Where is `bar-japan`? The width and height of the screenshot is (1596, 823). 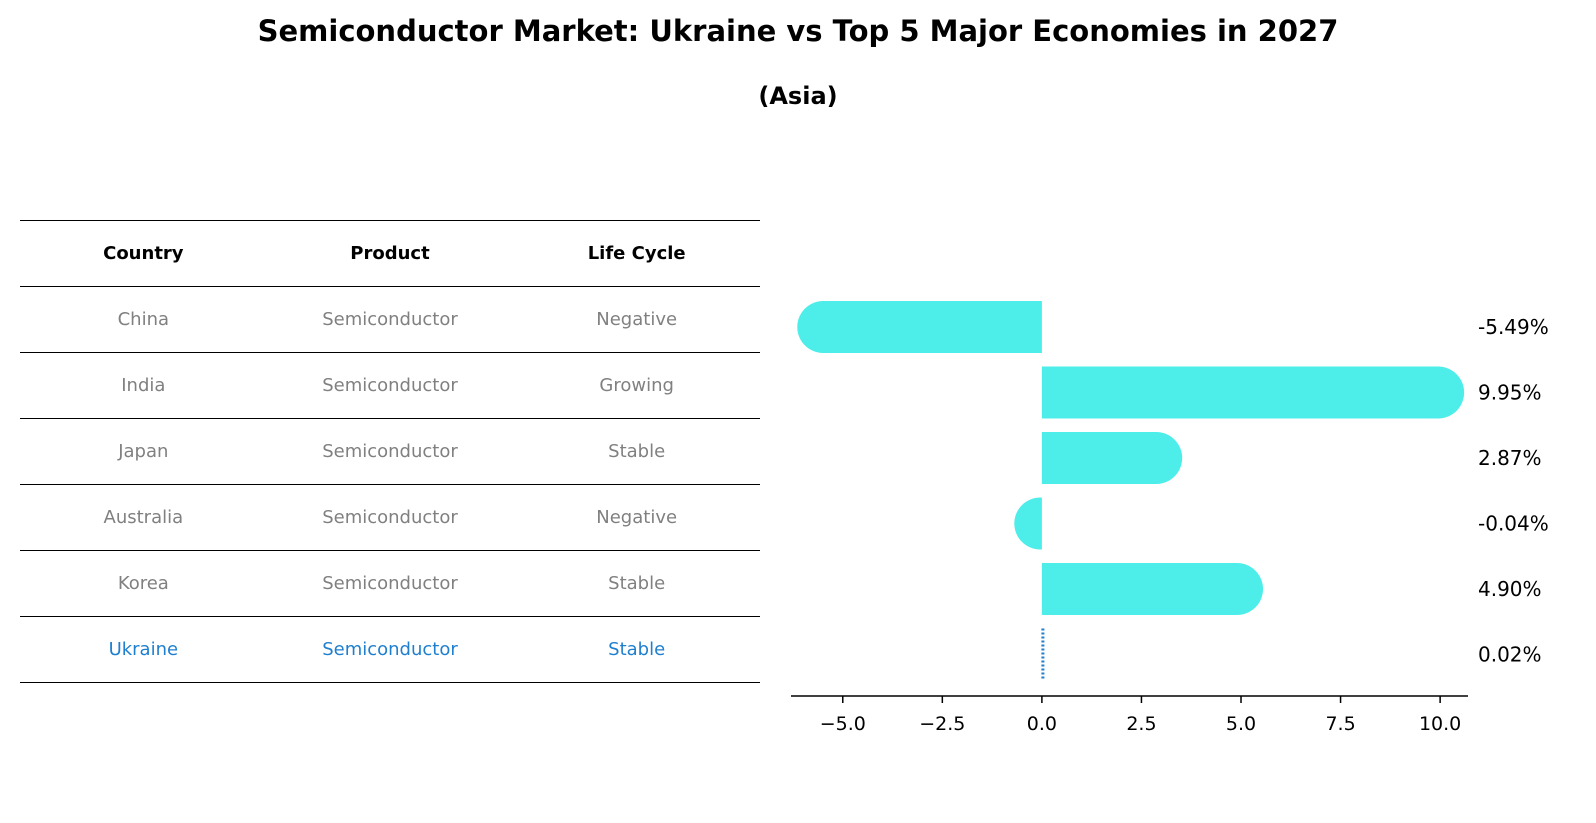
bar-japan is located at coordinates (1112, 458).